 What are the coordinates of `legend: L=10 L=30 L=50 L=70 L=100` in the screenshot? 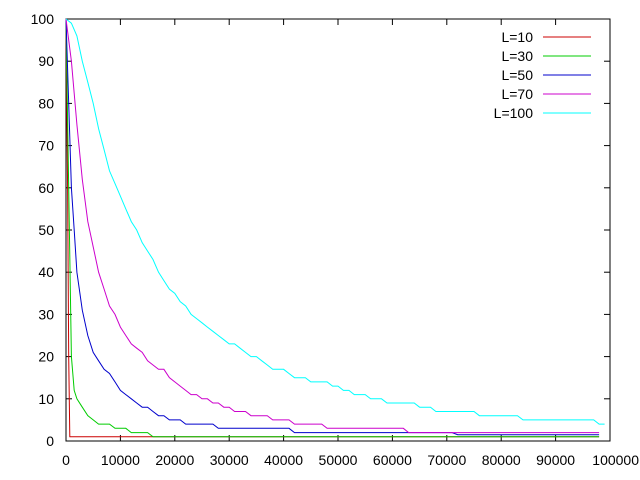 It's located at (542, 75).